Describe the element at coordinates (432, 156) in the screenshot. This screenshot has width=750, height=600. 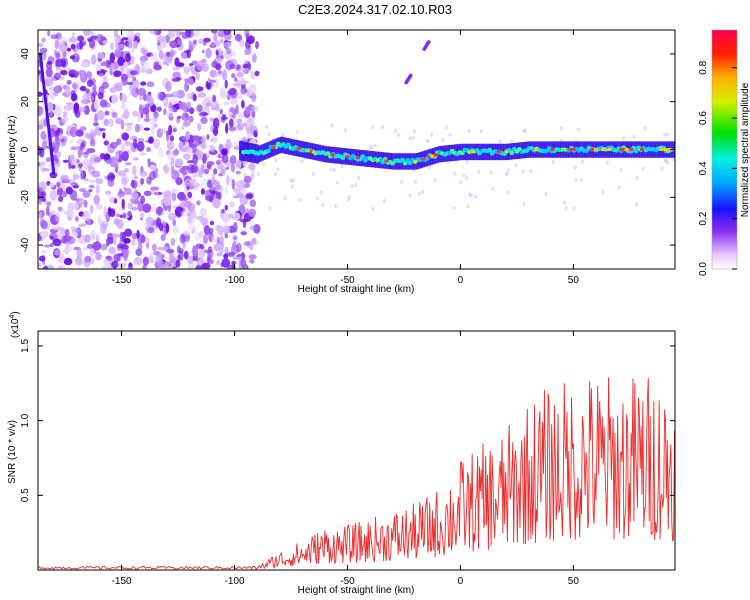
I see `band-peak` at that location.